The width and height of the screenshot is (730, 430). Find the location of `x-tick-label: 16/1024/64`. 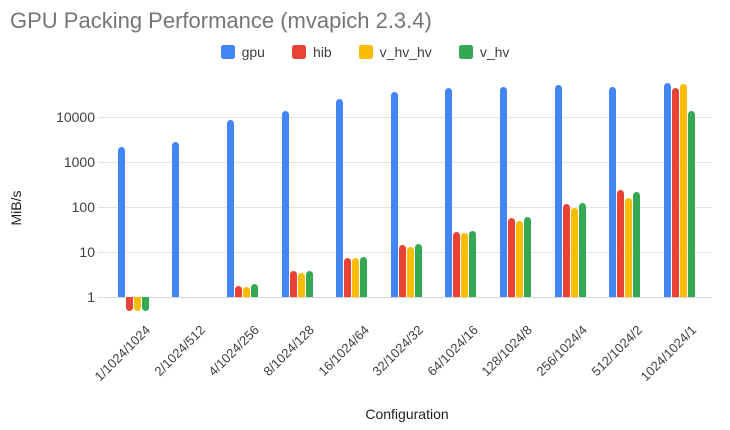

x-tick-label: 16/1024/64 is located at coordinates (343, 350).